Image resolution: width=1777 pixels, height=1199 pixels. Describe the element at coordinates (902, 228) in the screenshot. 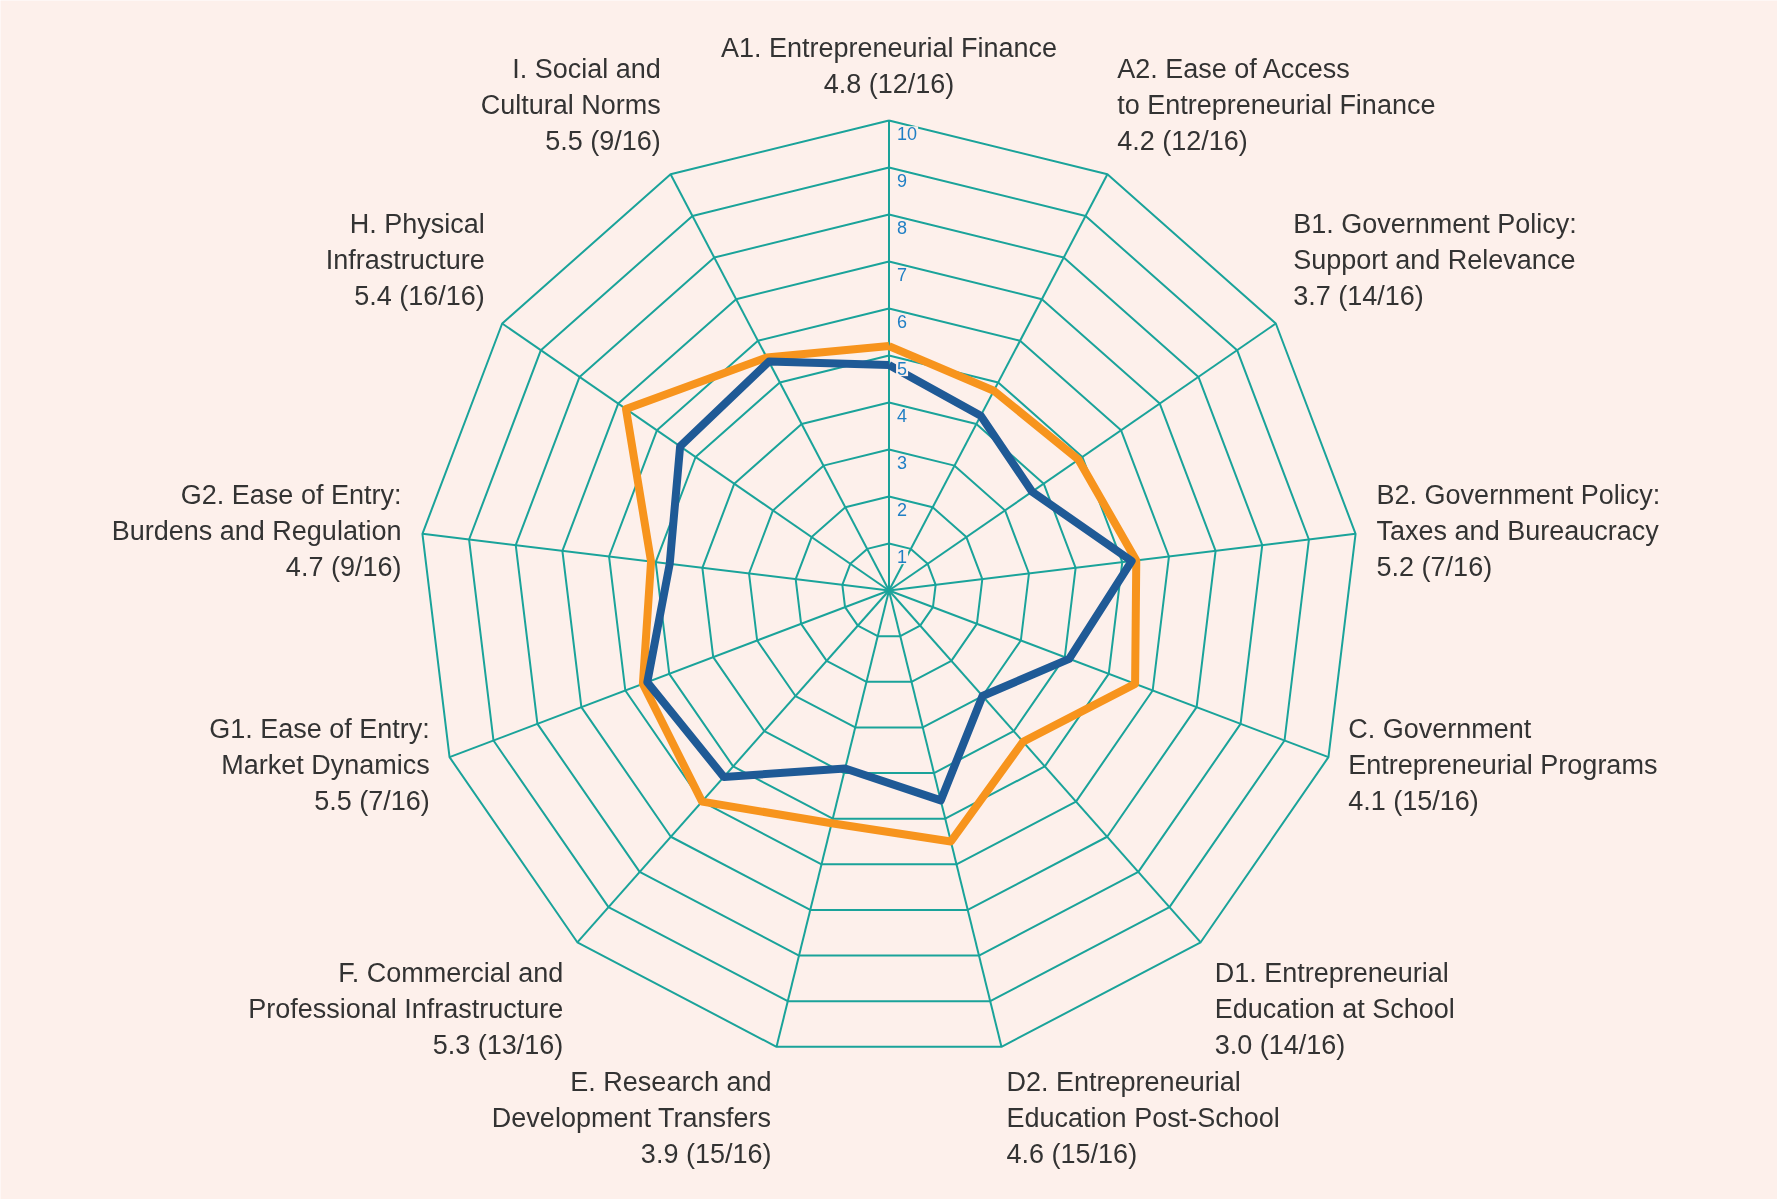

I see `y-tick-label: 8` at that location.